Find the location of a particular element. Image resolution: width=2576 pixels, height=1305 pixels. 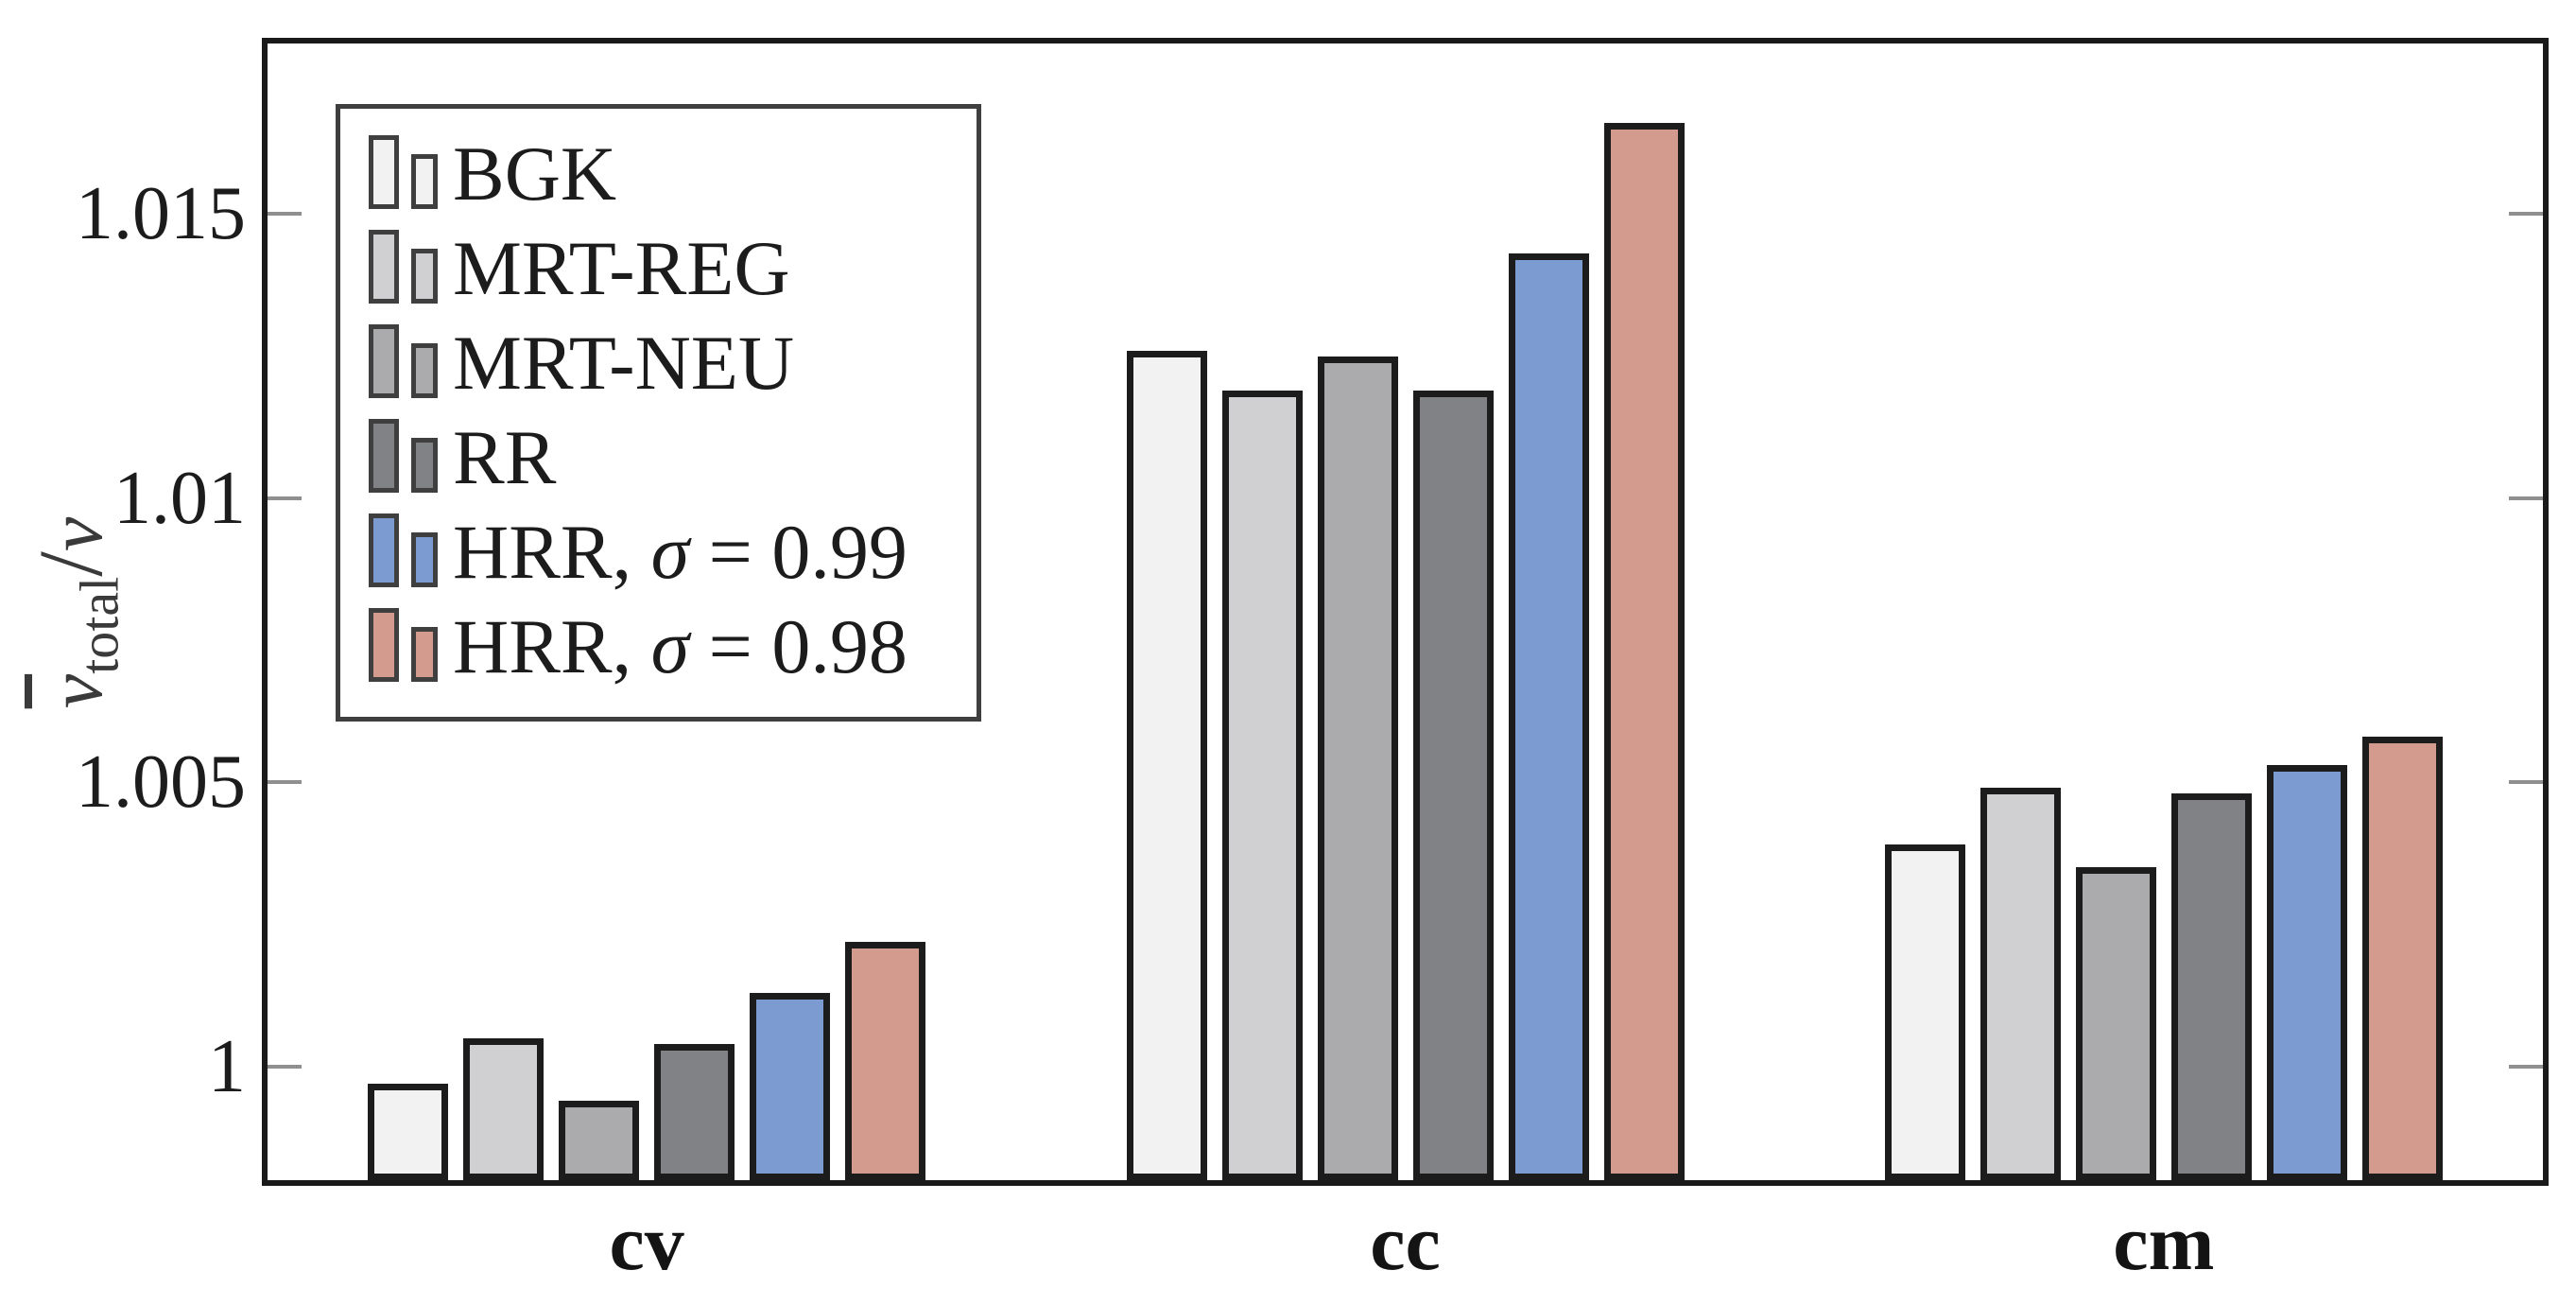

x-category-label-cv: cv is located at coordinates (646, 1243).